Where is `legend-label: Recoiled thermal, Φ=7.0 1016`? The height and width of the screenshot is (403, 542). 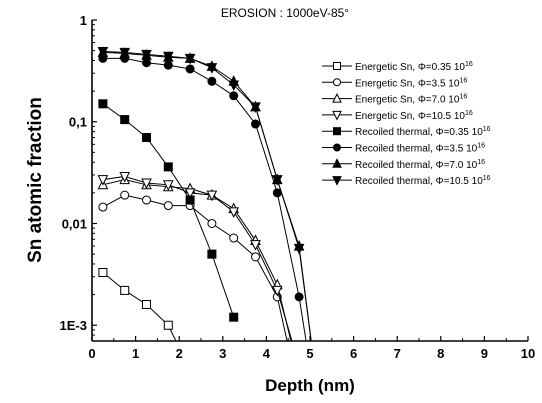 legend-label: Recoiled thermal, Φ=7.0 1016 is located at coordinates (420, 165).